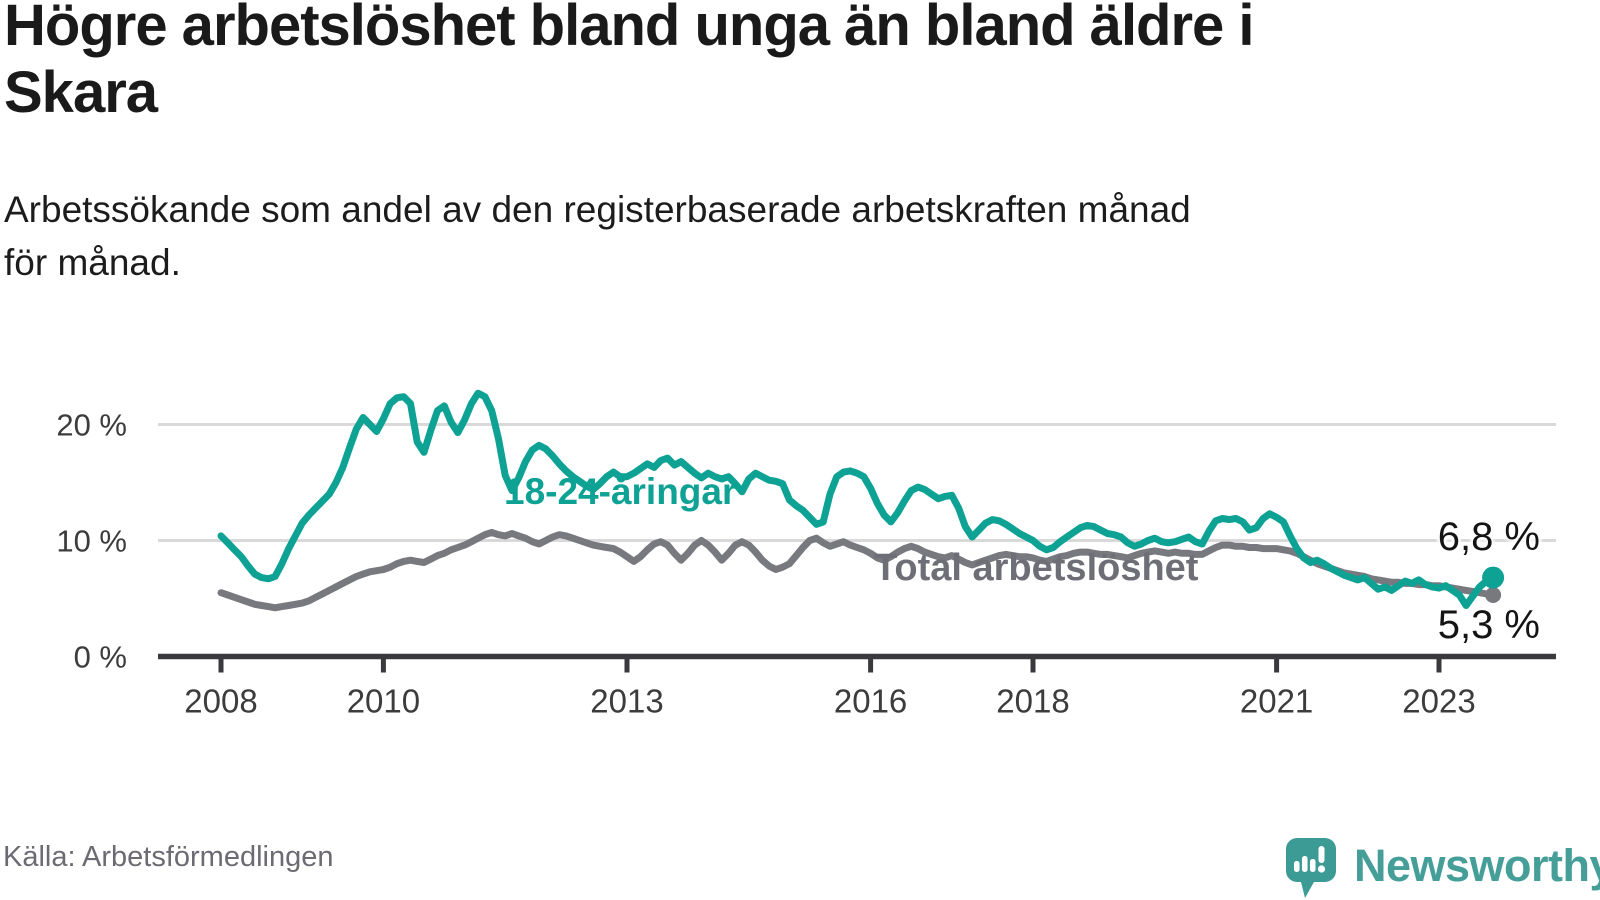 The height and width of the screenshot is (900, 1600). Describe the element at coordinates (1032, 701) in the screenshot. I see `x-tick-label-2018: 2018` at that location.